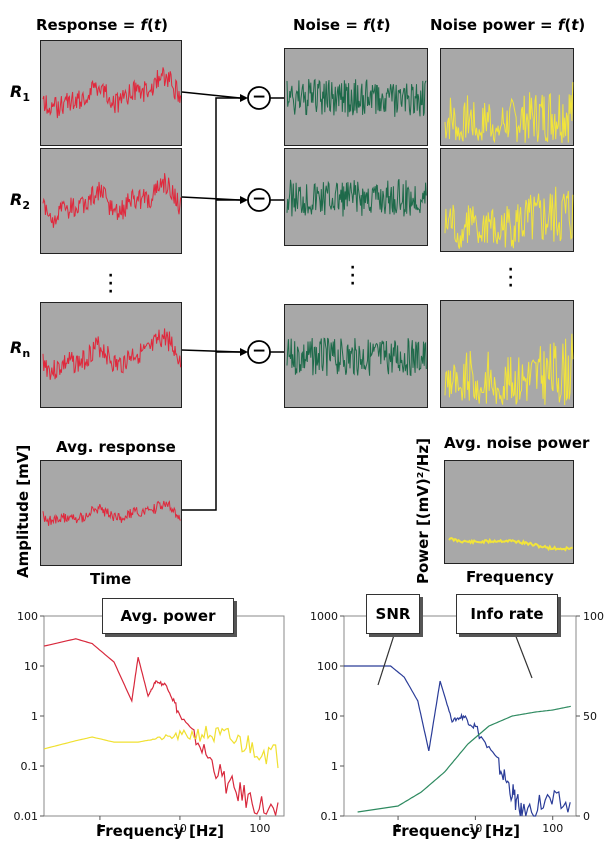 The width and height of the screenshot is (610, 848). What do you see at coordinates (259, 351) in the screenshot?
I see `subtract-operator-n: −` at bounding box center [259, 351].